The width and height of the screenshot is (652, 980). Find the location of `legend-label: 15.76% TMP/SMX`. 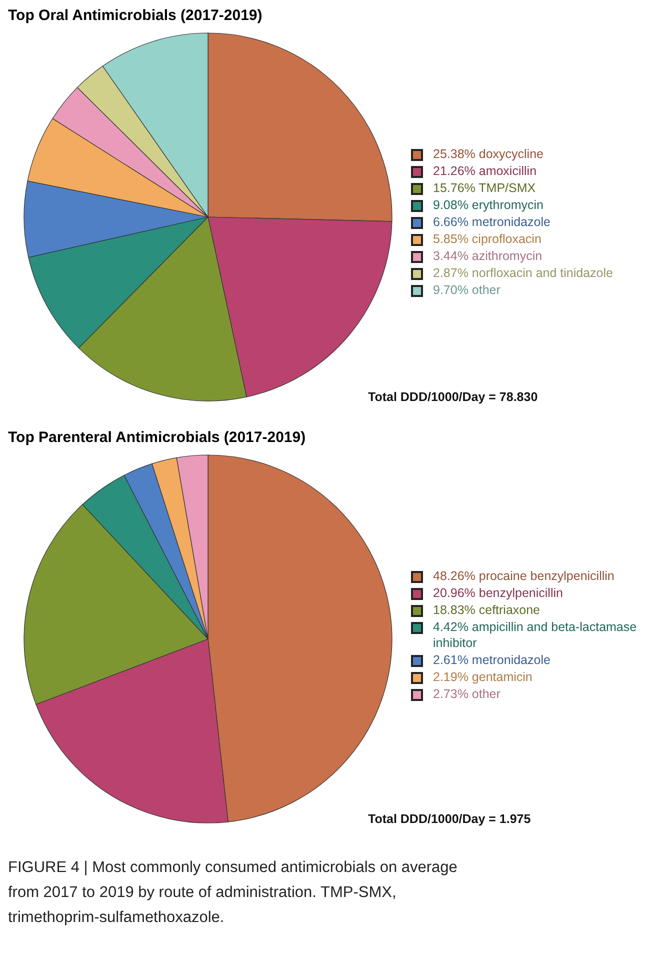

legend-label: 15.76% TMP/SMX is located at coordinates (484, 188).